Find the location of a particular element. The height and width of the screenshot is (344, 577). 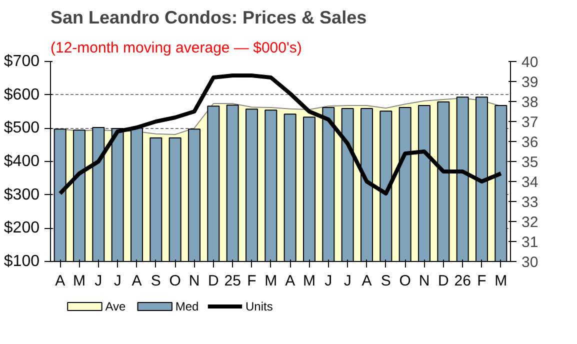

legend-label: Ave is located at coordinates (115, 307).